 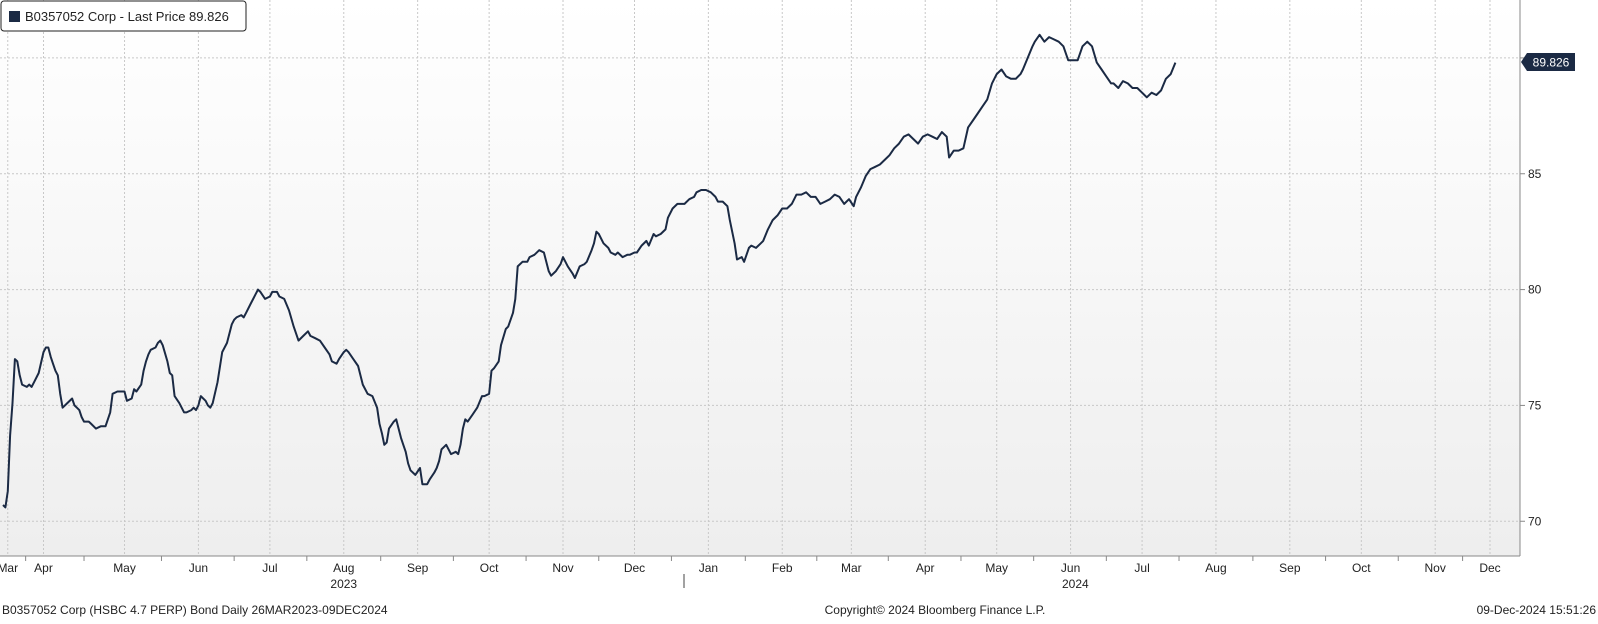 What do you see at coordinates (1535, 290) in the screenshot?
I see `y-tick-label: 80` at bounding box center [1535, 290].